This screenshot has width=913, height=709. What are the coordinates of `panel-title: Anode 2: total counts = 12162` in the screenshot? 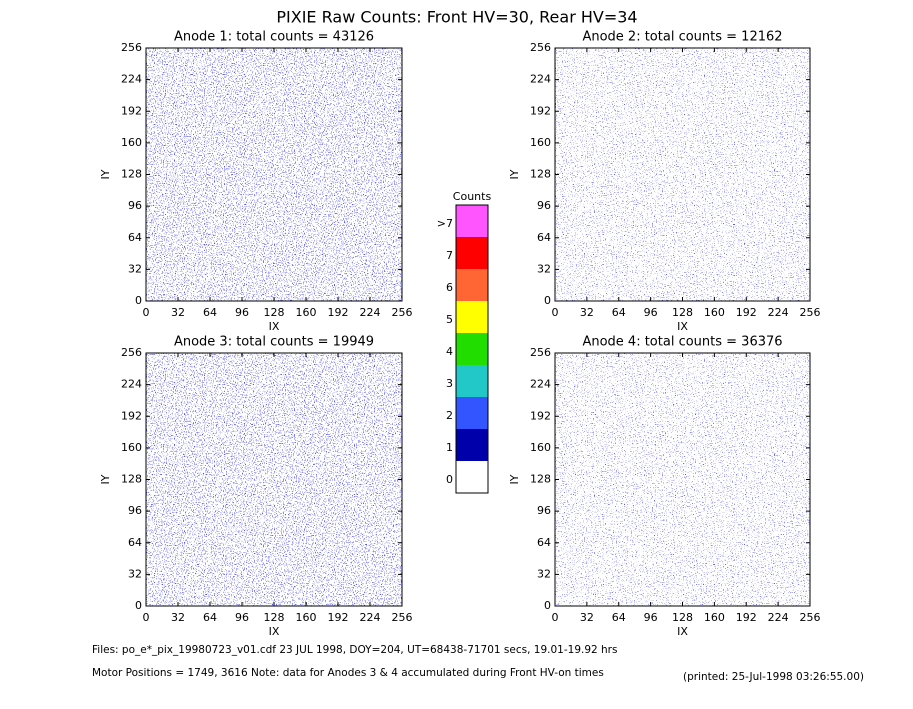 It's located at (682, 37).